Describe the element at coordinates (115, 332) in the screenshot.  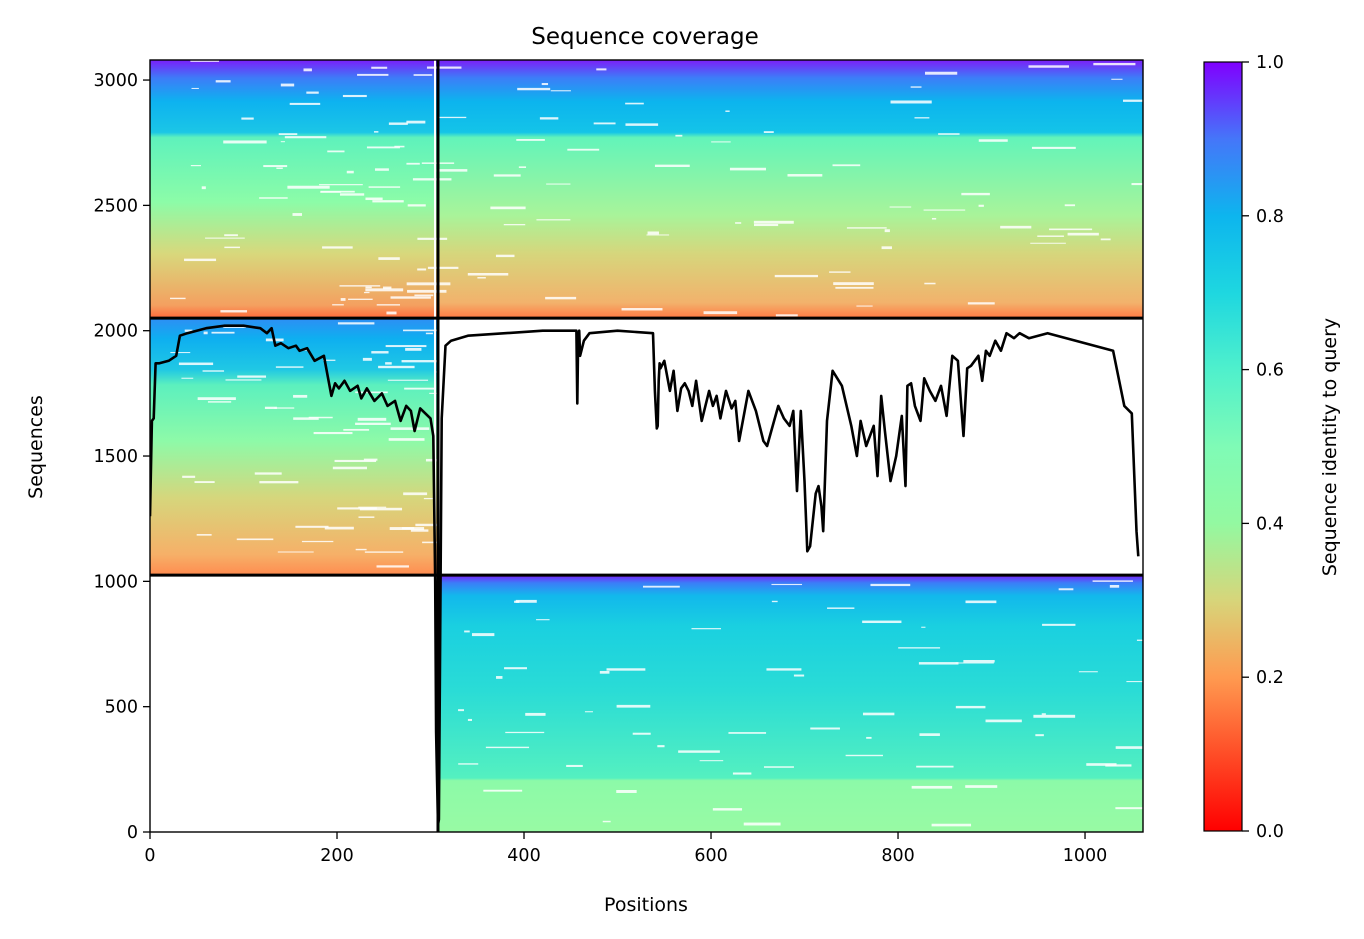
I see `y-tick-label: 2000` at that location.